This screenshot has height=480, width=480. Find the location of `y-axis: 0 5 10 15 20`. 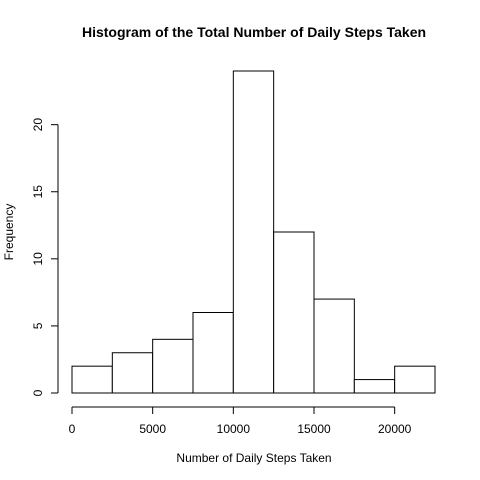

y-axis: 0 5 10 15 20 is located at coordinates (45, 257).